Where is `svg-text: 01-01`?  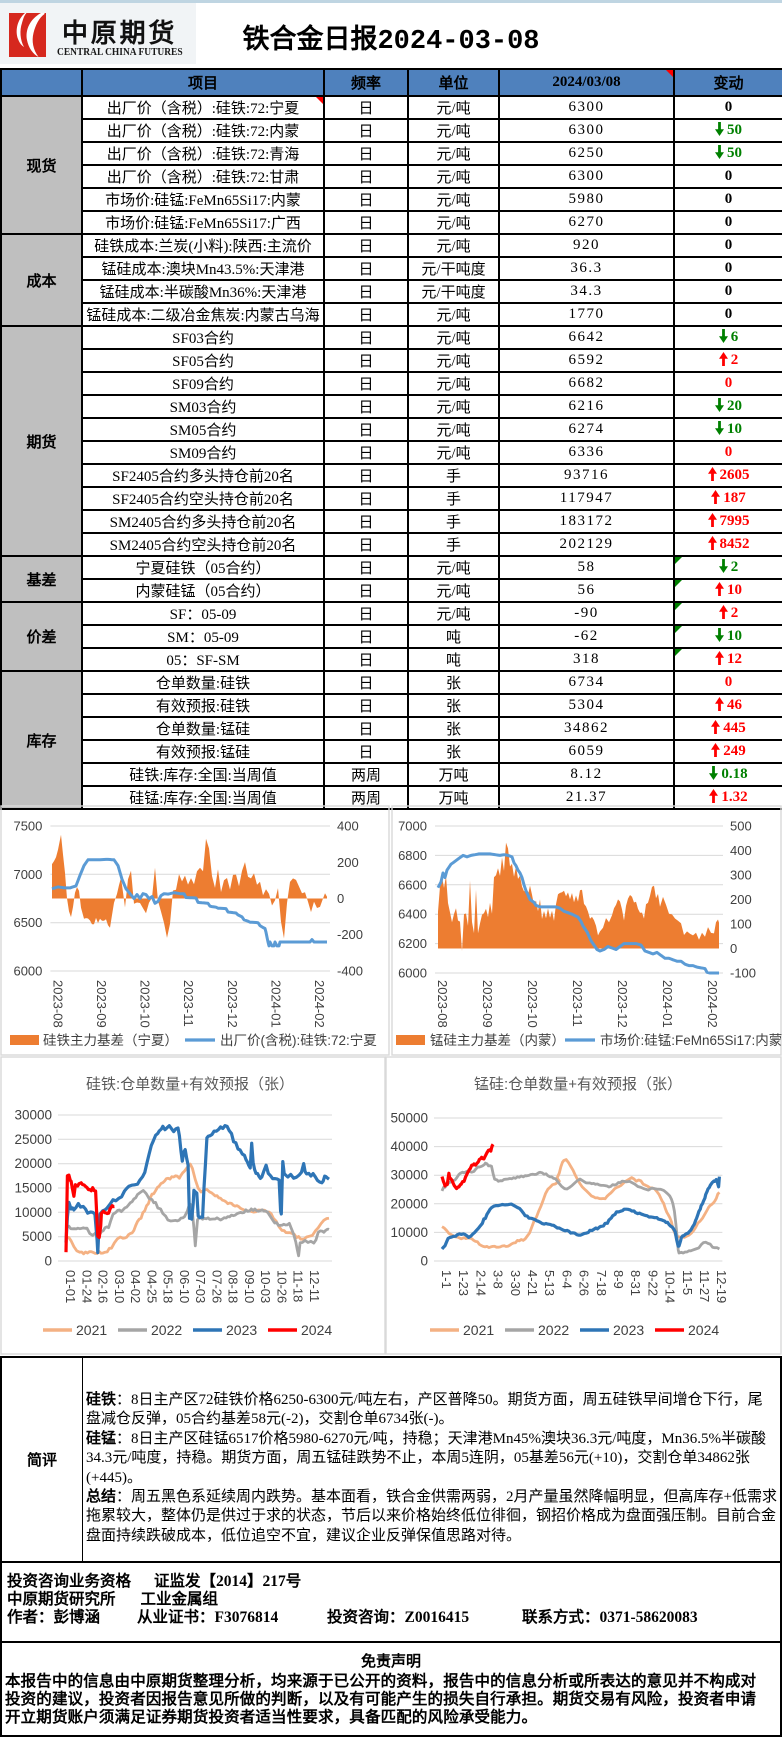 svg-text: 01-01 is located at coordinates (70, 1286).